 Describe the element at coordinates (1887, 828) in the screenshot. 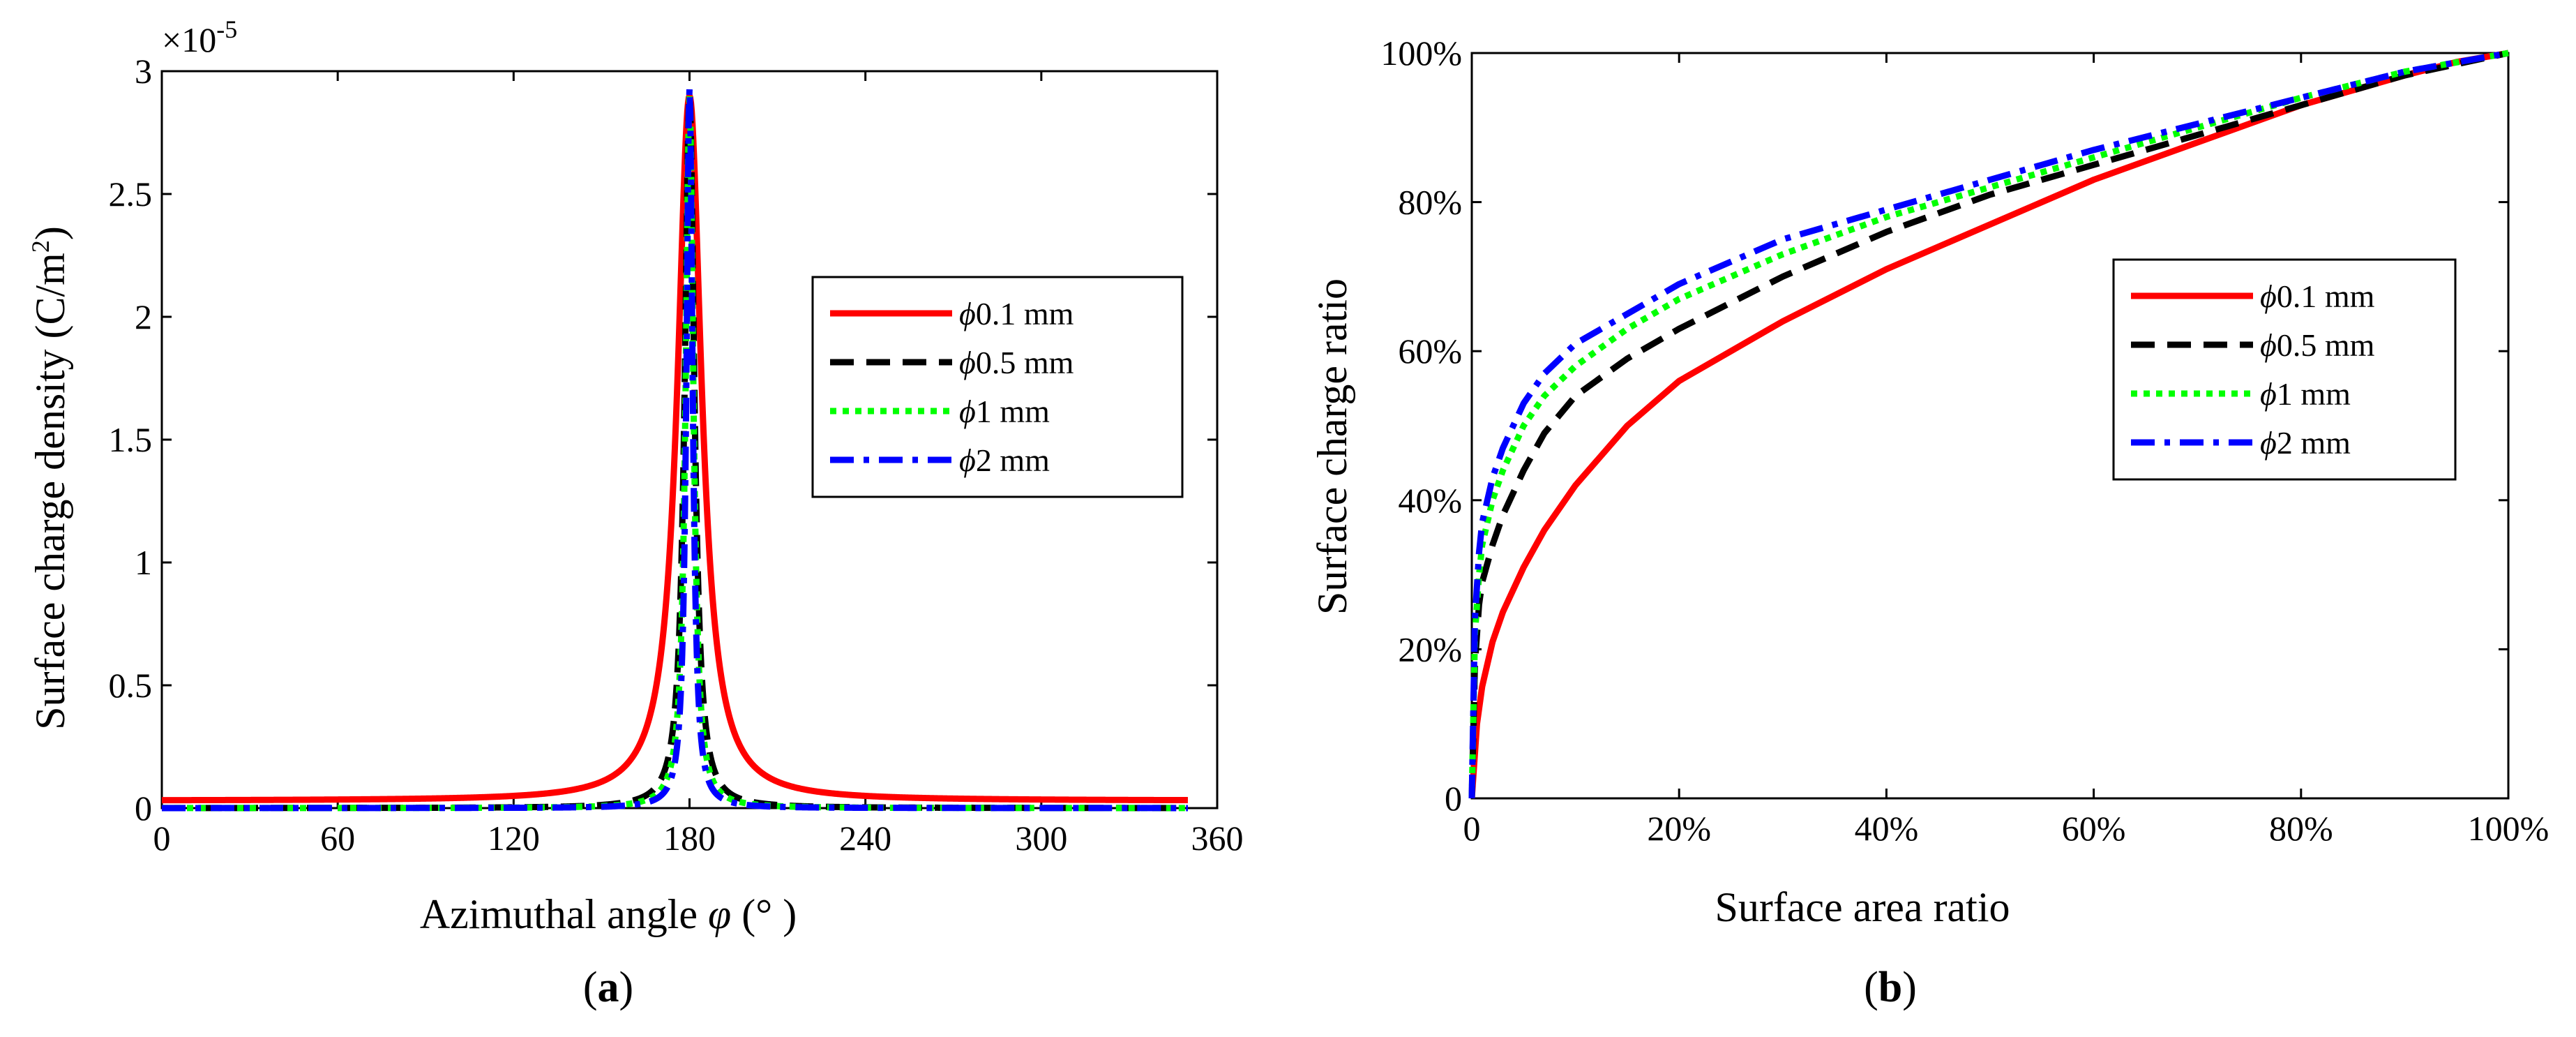

I see `x-tick-label: 40%` at that location.